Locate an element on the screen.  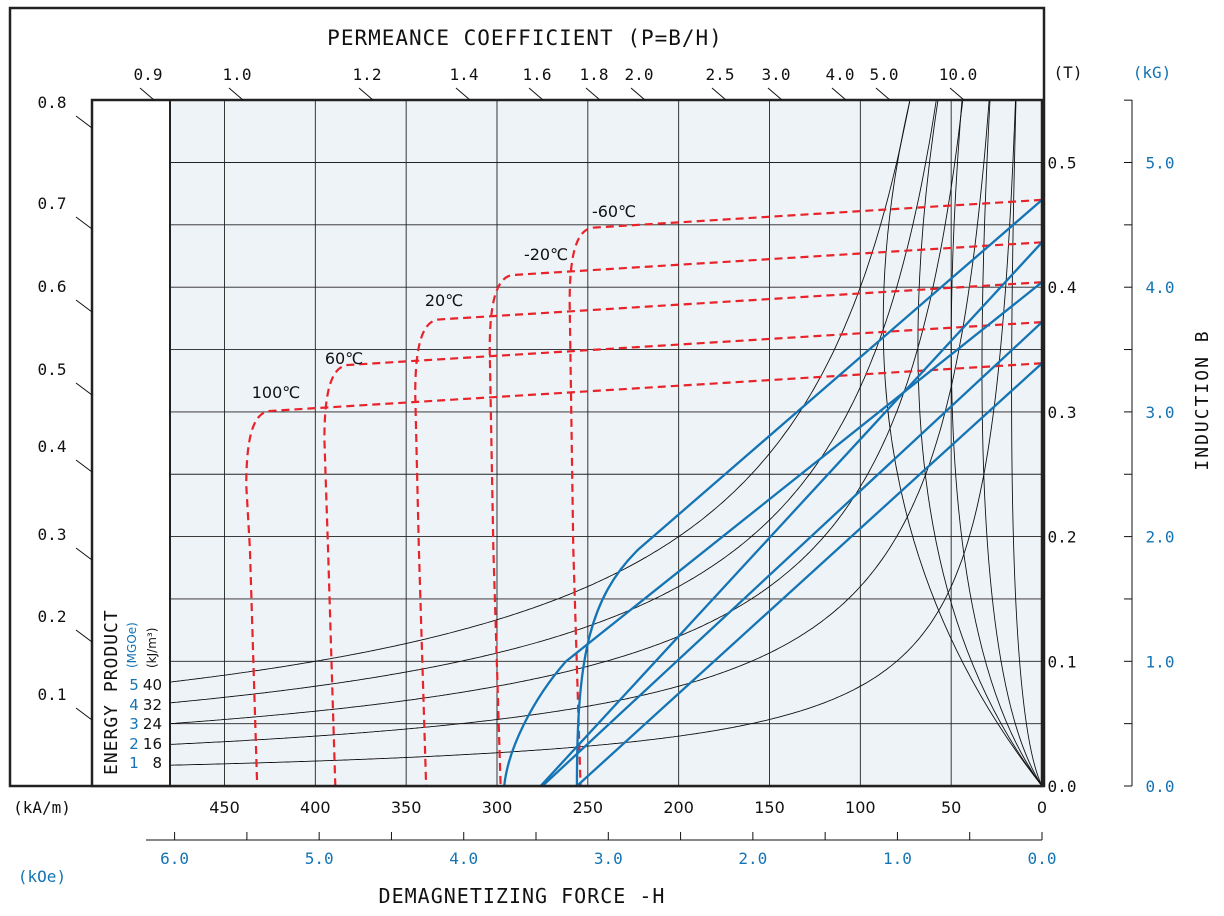
x-axis-kam: 450 400 350 300 250 200 150 100 50 0 is located at coordinates (628, 807).